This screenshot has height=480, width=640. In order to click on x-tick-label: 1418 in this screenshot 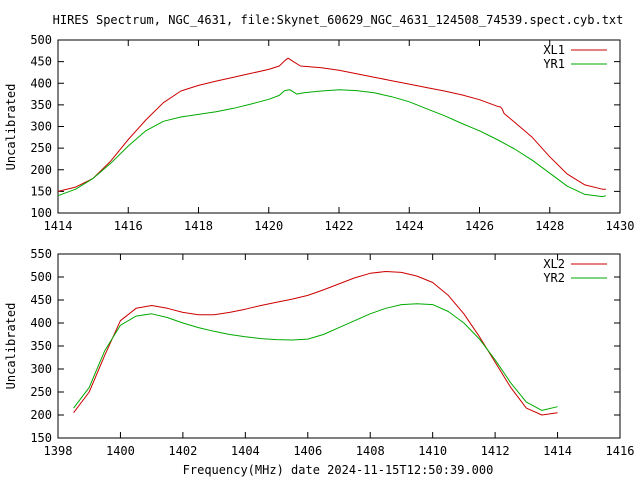, I will do `click(198, 226)`.